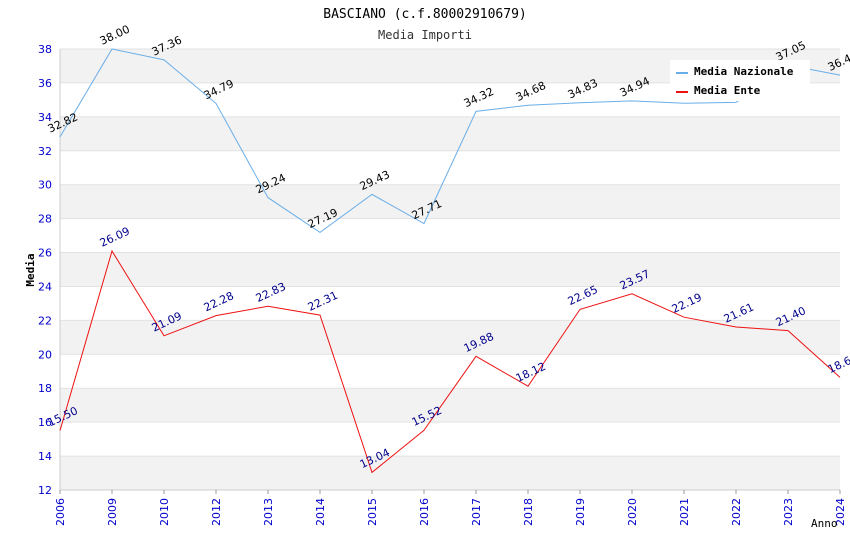 The height and width of the screenshot is (550, 850). I want to click on y-tick-label: 22, so click(45, 320).